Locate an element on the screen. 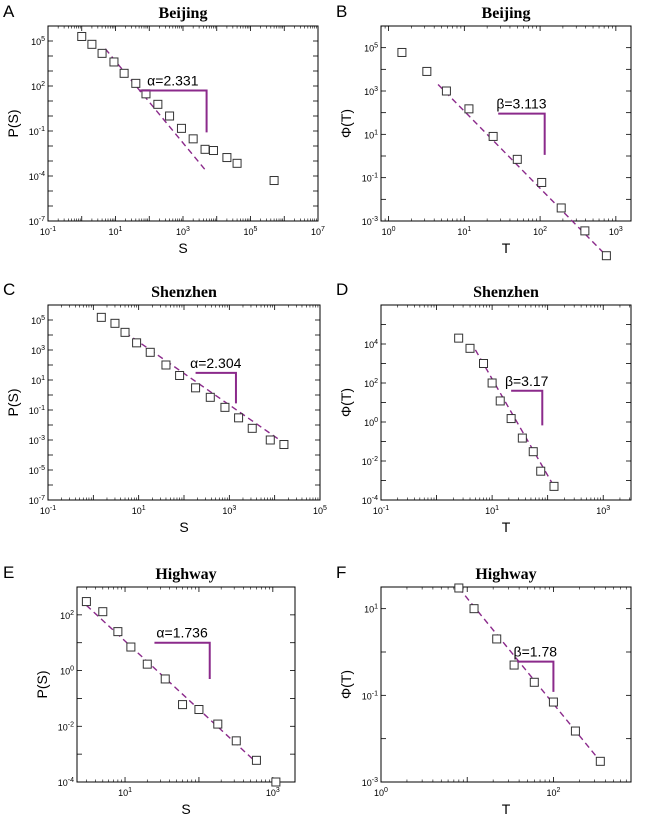 The image size is (647, 827). y-axis-label: Φ(T) is located at coordinates (346, 402).